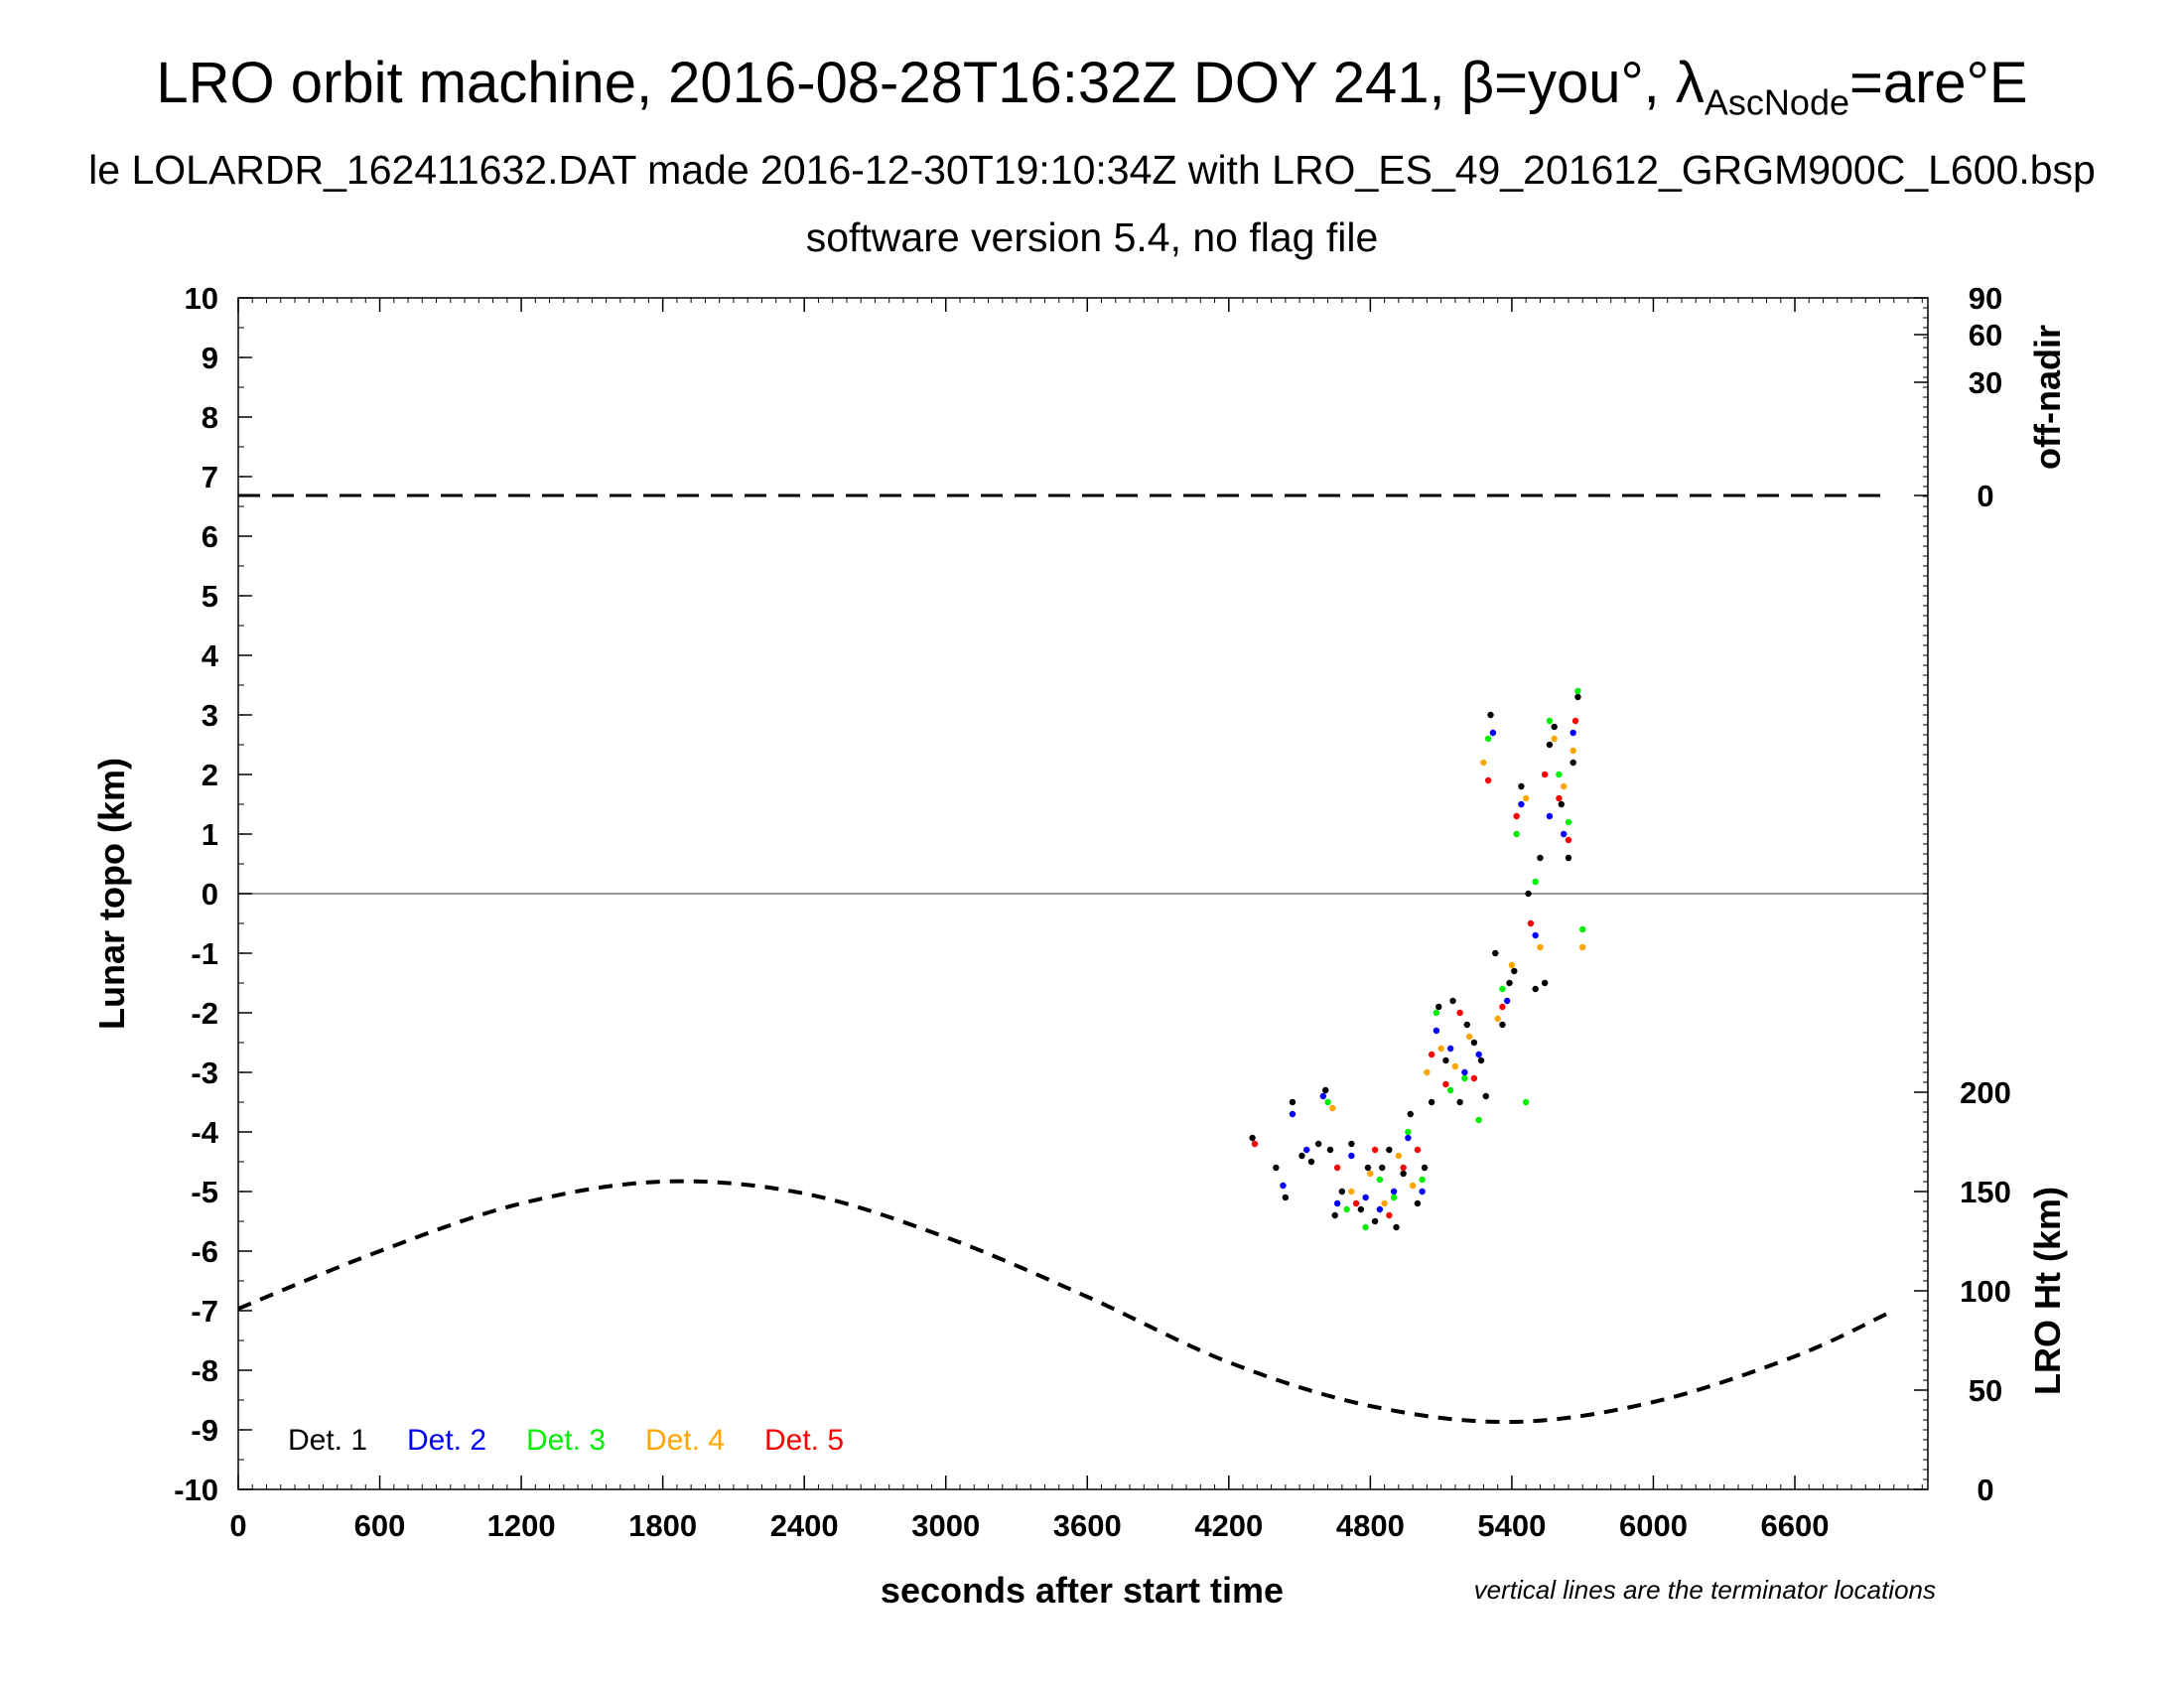 The height and width of the screenshot is (1688, 2184). Describe the element at coordinates (196, 1490) in the screenshot. I see `y-tick-label: -10` at that location.